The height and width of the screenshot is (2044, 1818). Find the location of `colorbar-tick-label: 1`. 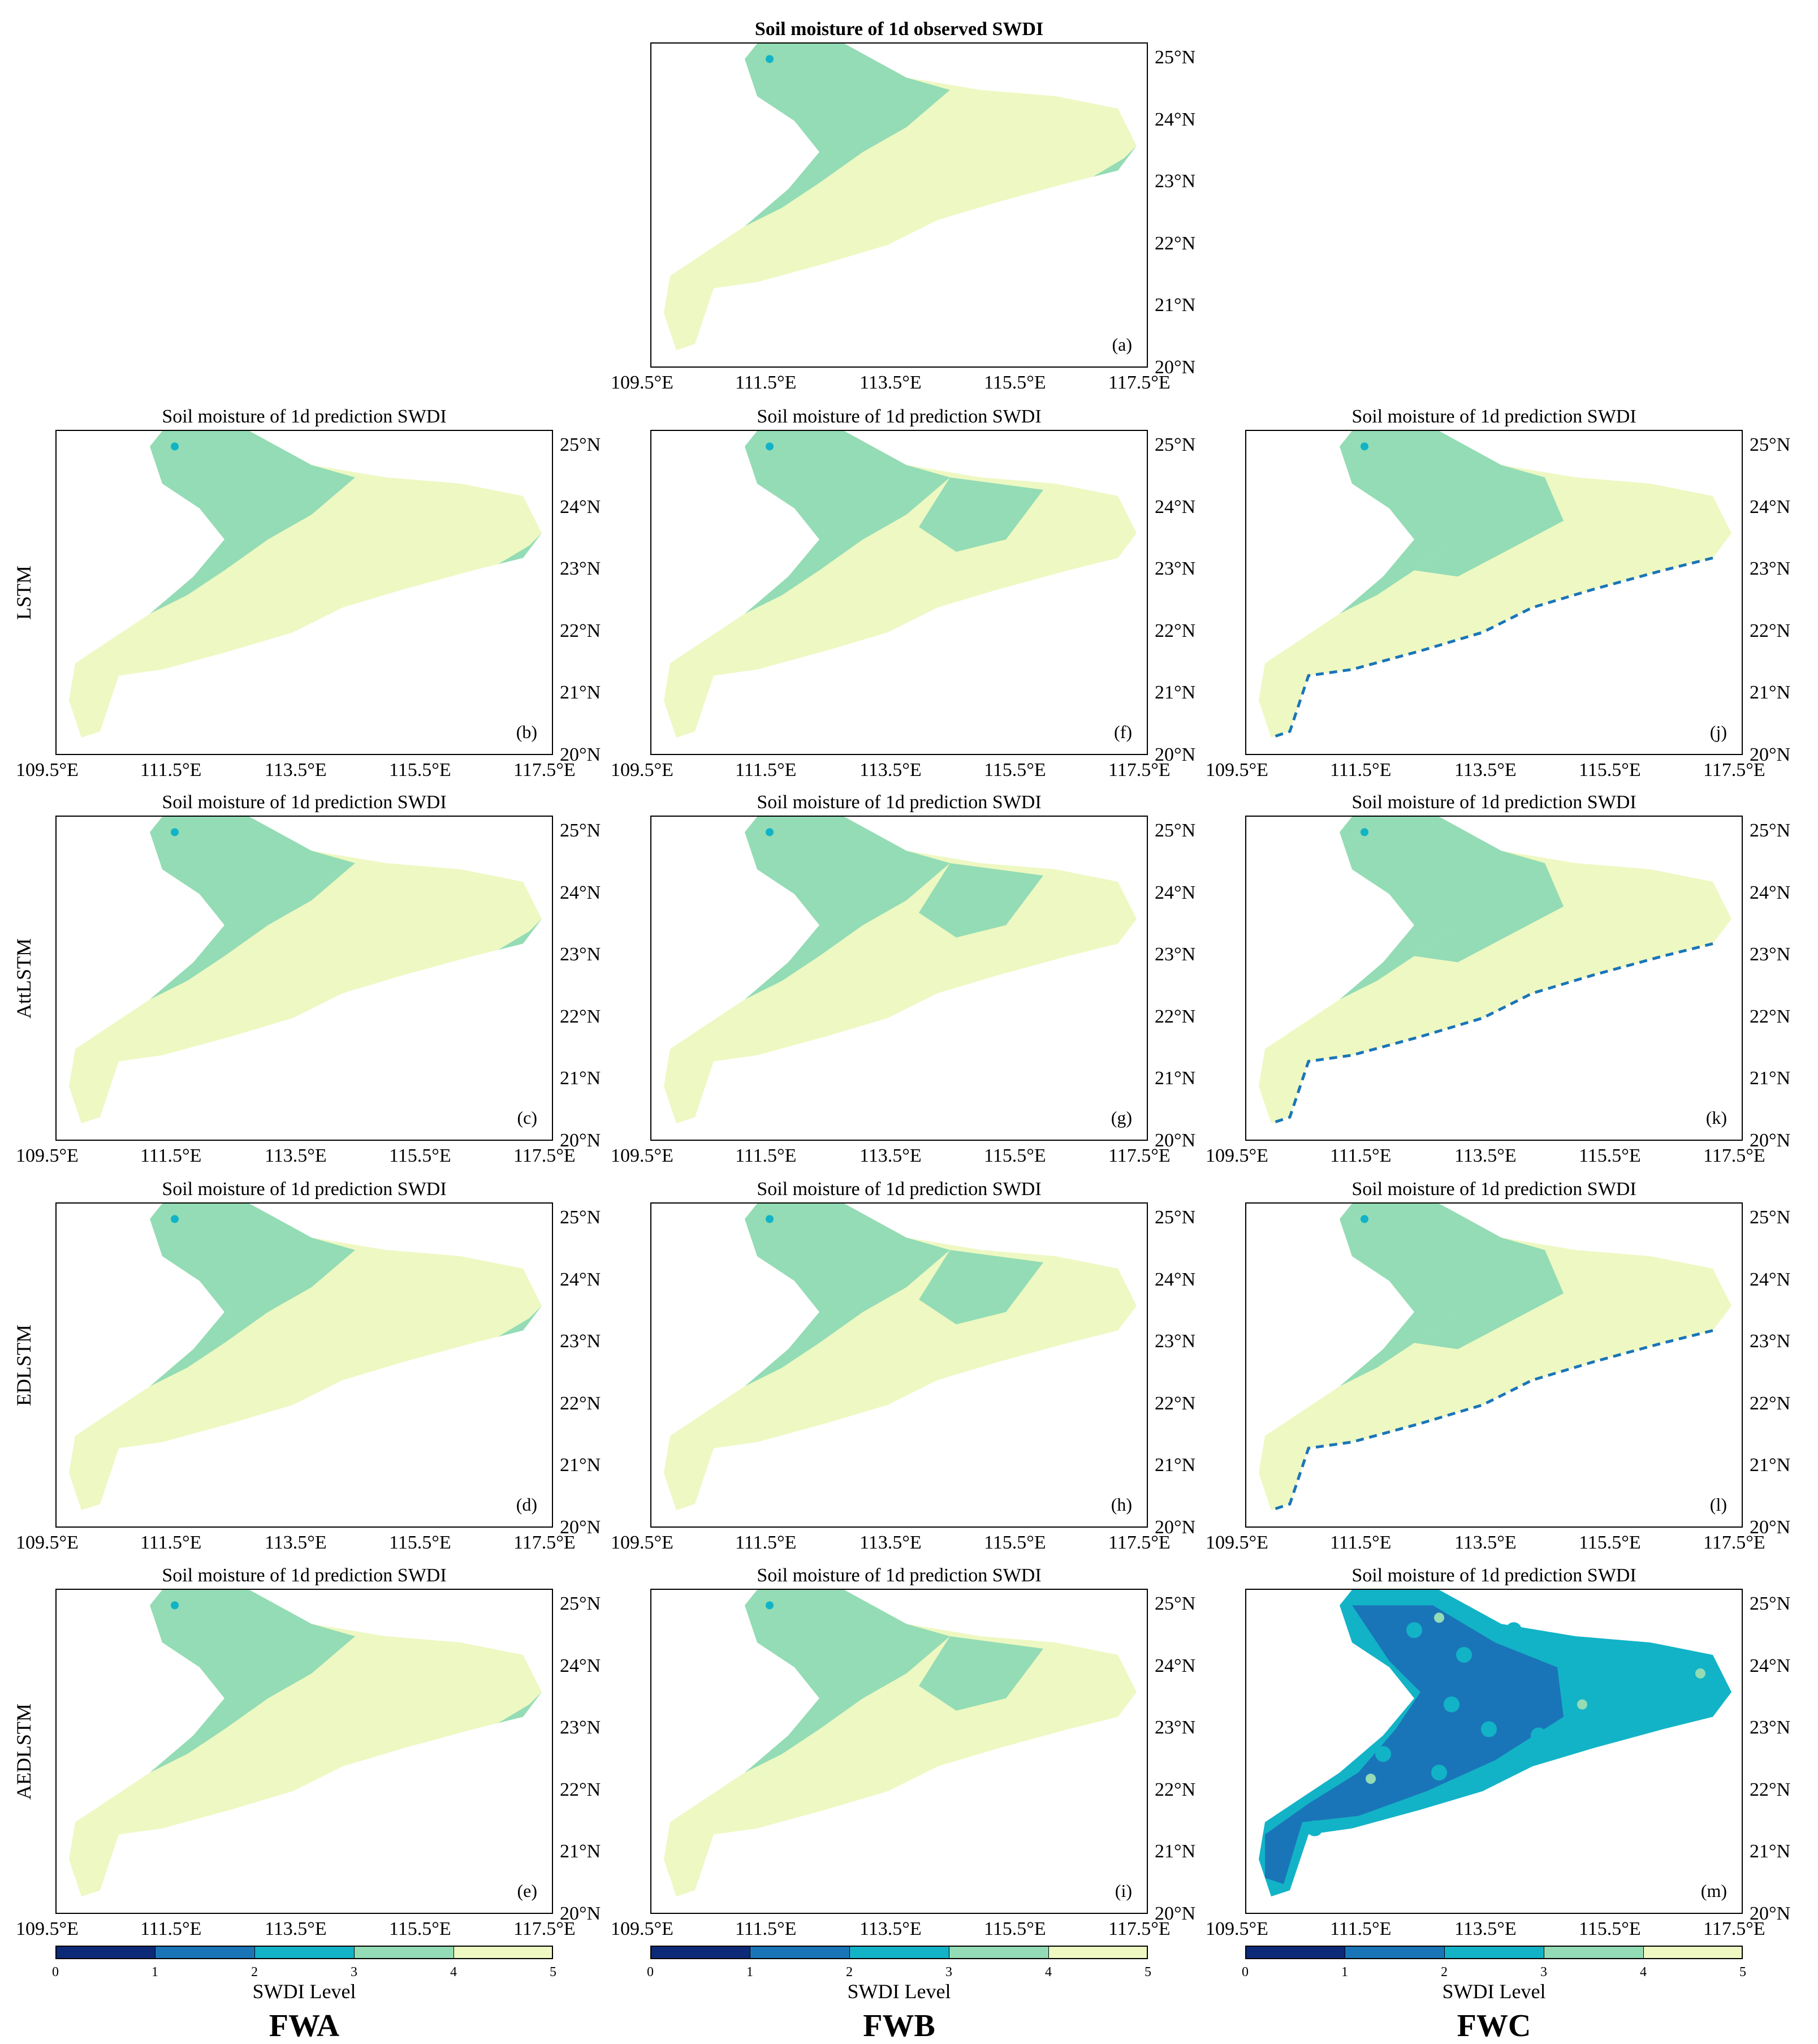

colorbar-tick-label: 1 is located at coordinates (155, 1972).